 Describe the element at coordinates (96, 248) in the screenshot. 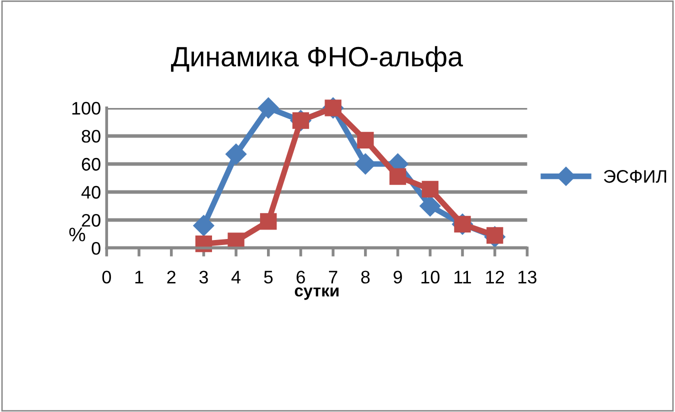

I see `y-tick-label: 0` at that location.